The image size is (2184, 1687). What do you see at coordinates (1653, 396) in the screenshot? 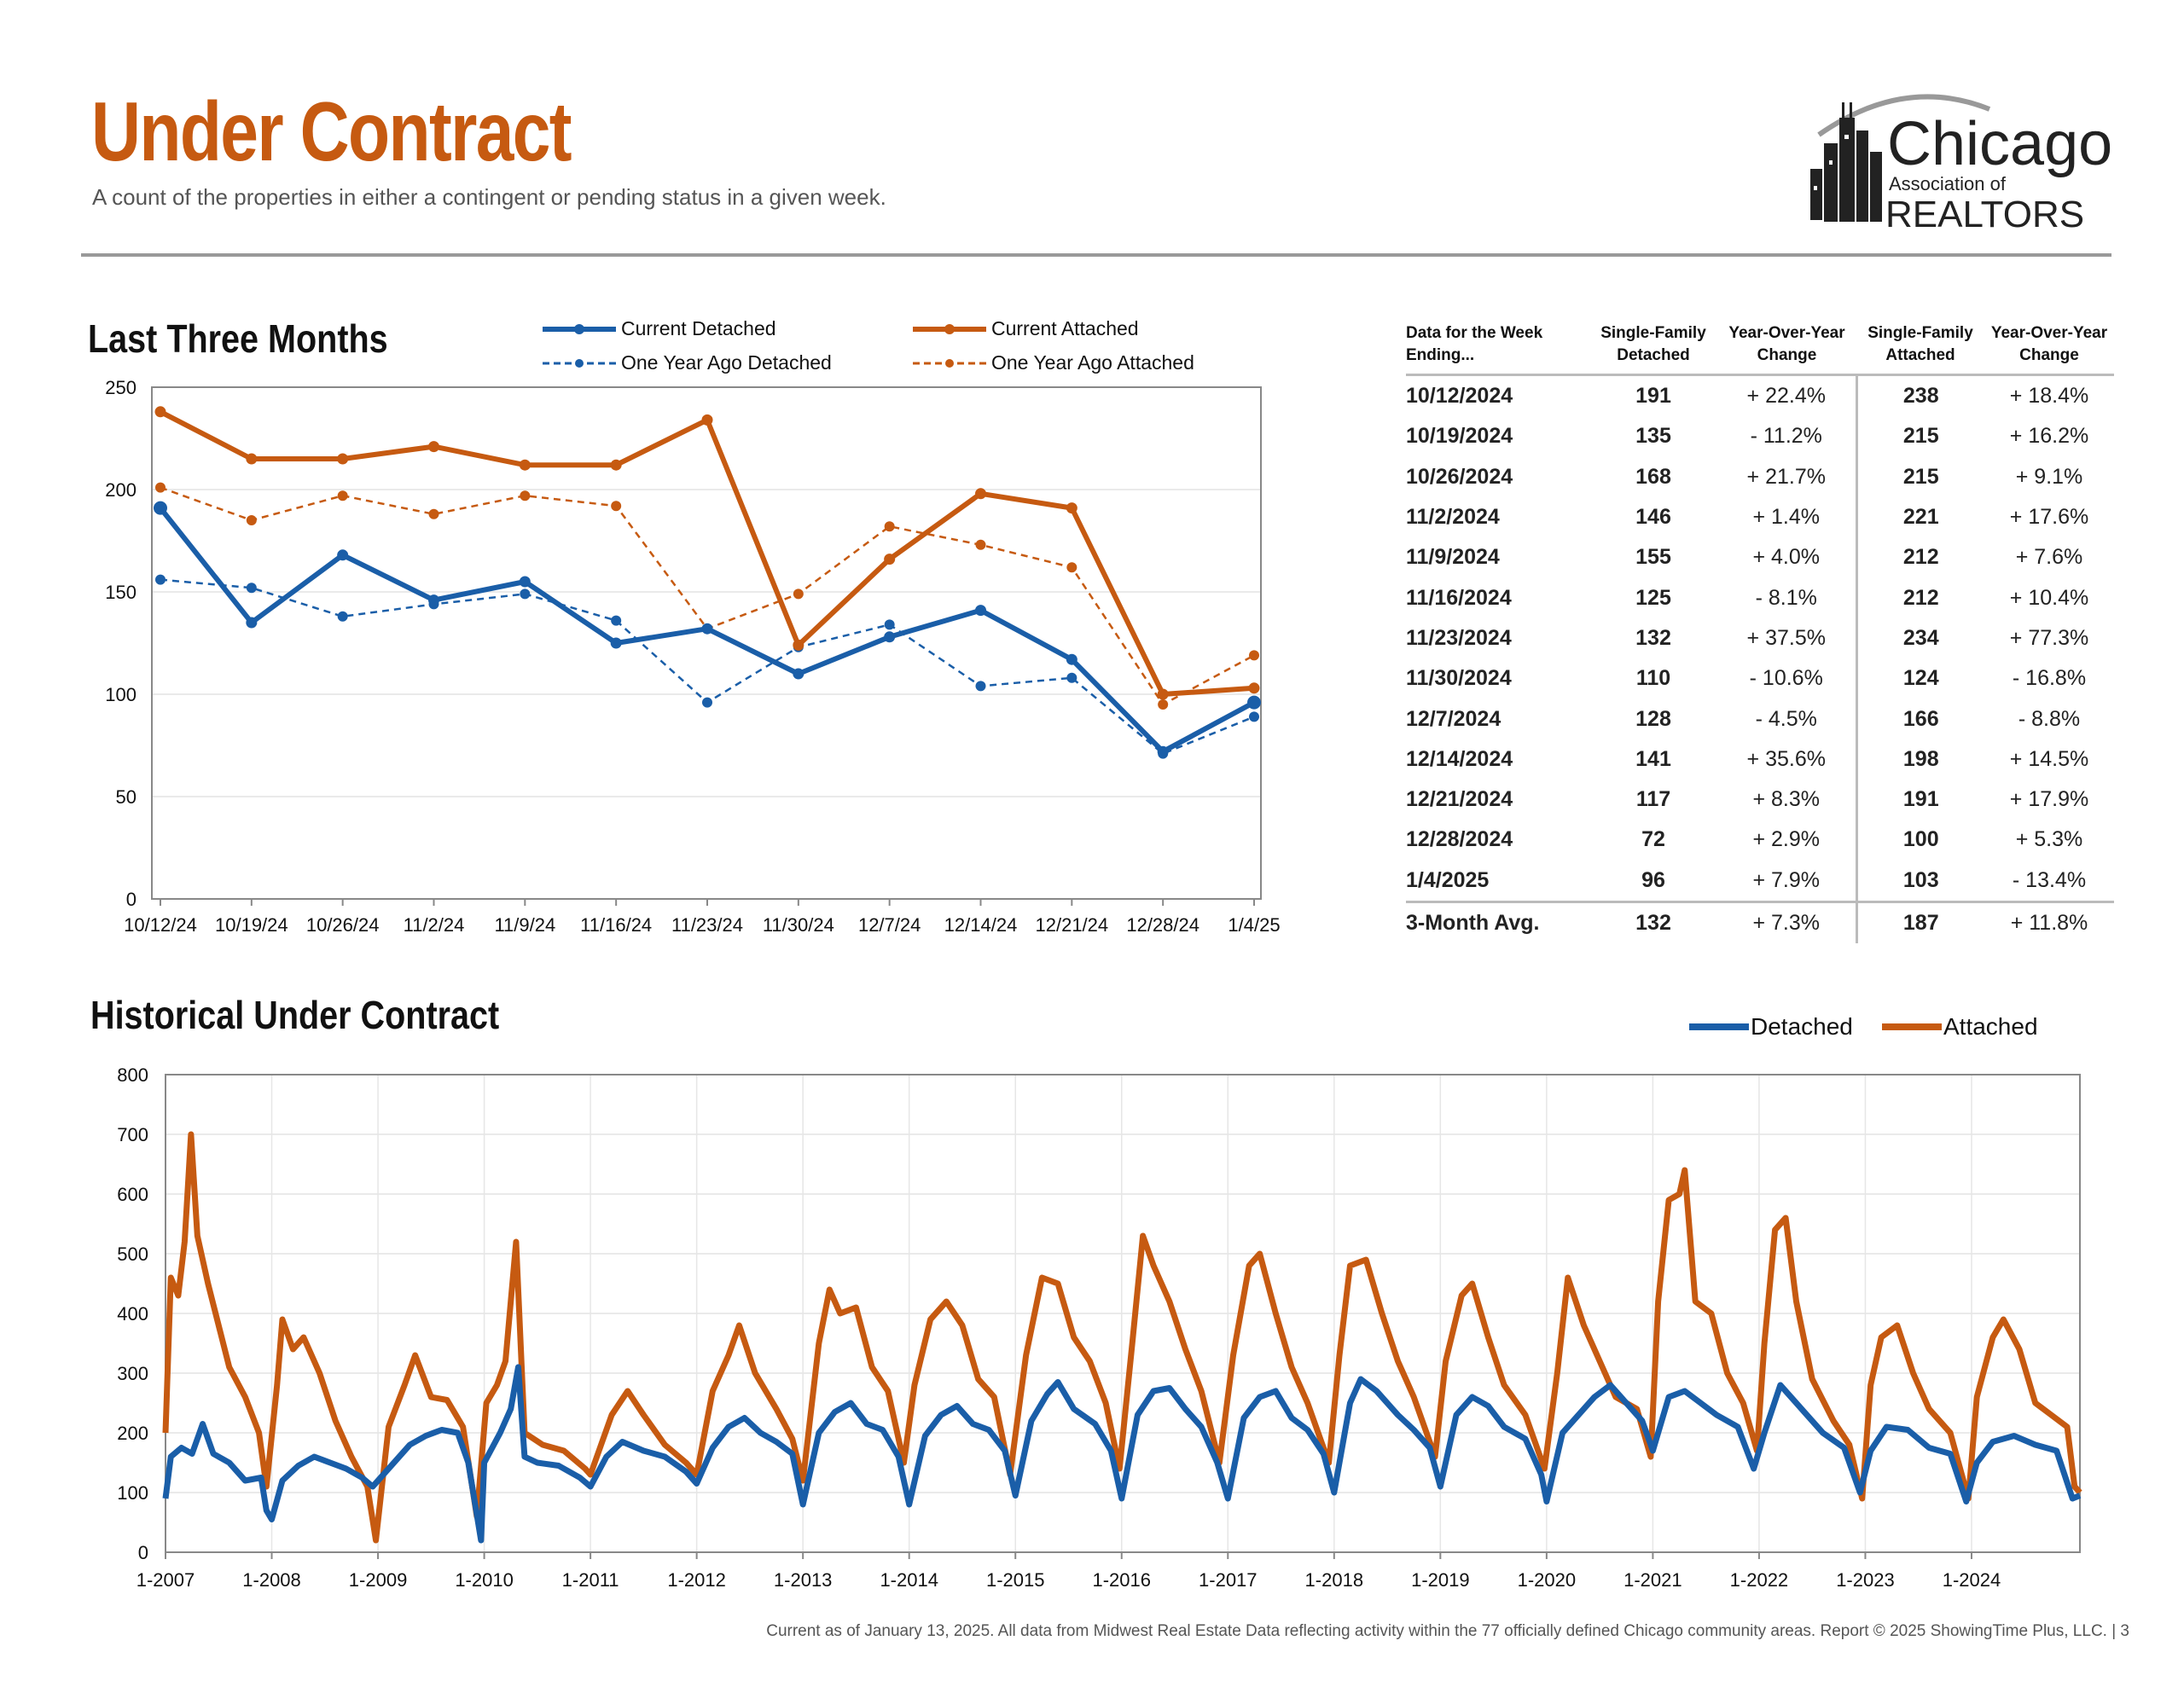
I see `table-cell: 191` at bounding box center [1653, 396].